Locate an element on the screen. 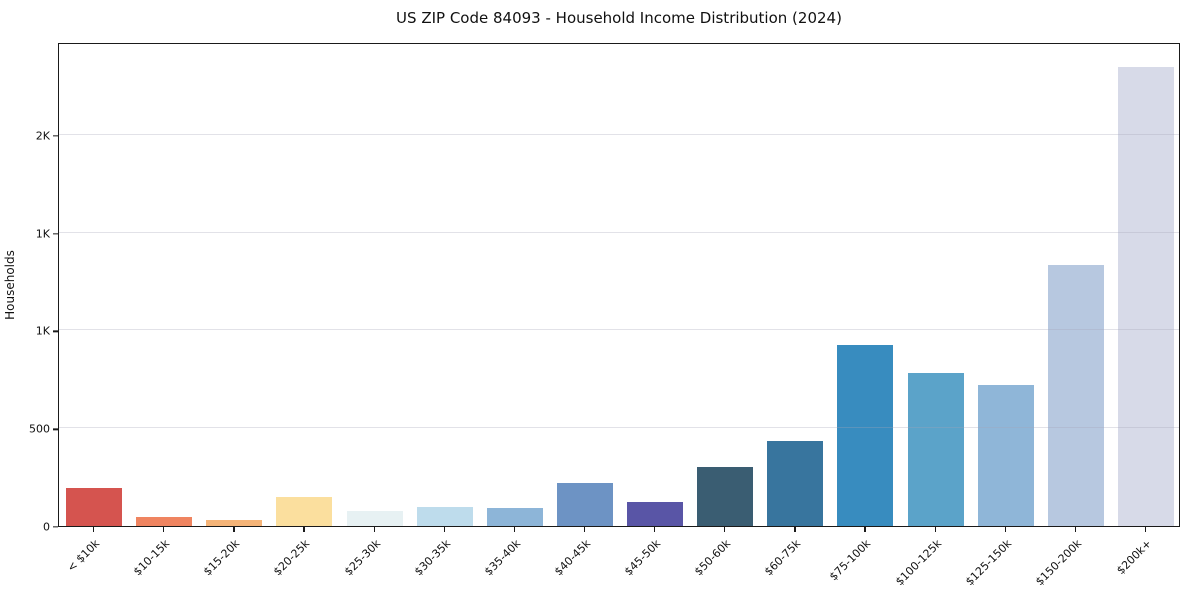 This screenshot has height=590, width=1189. bar-< $10k is located at coordinates (94, 506).